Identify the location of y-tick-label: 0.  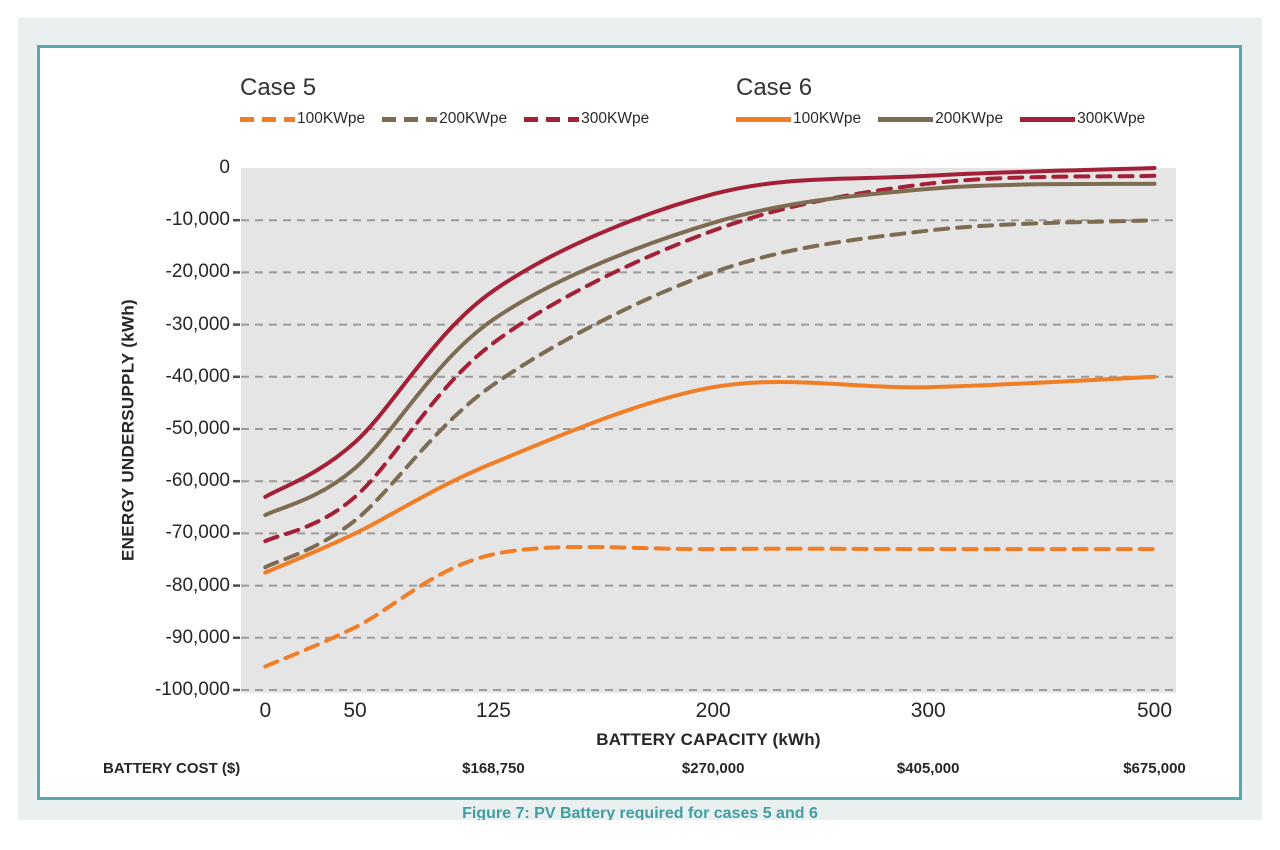
(224, 167).